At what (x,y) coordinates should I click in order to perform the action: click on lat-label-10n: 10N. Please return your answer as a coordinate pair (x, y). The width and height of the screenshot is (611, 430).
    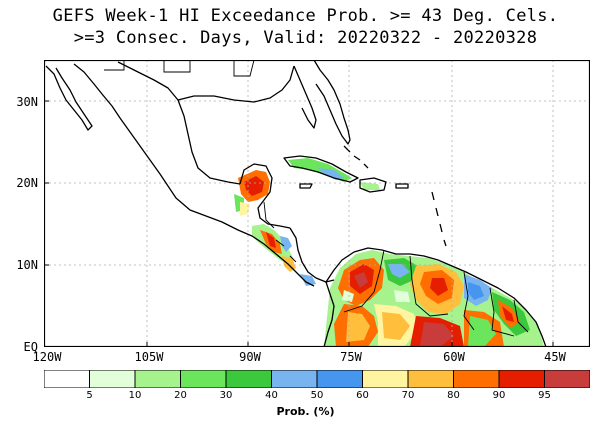
    Looking at the image, I should click on (27, 265).